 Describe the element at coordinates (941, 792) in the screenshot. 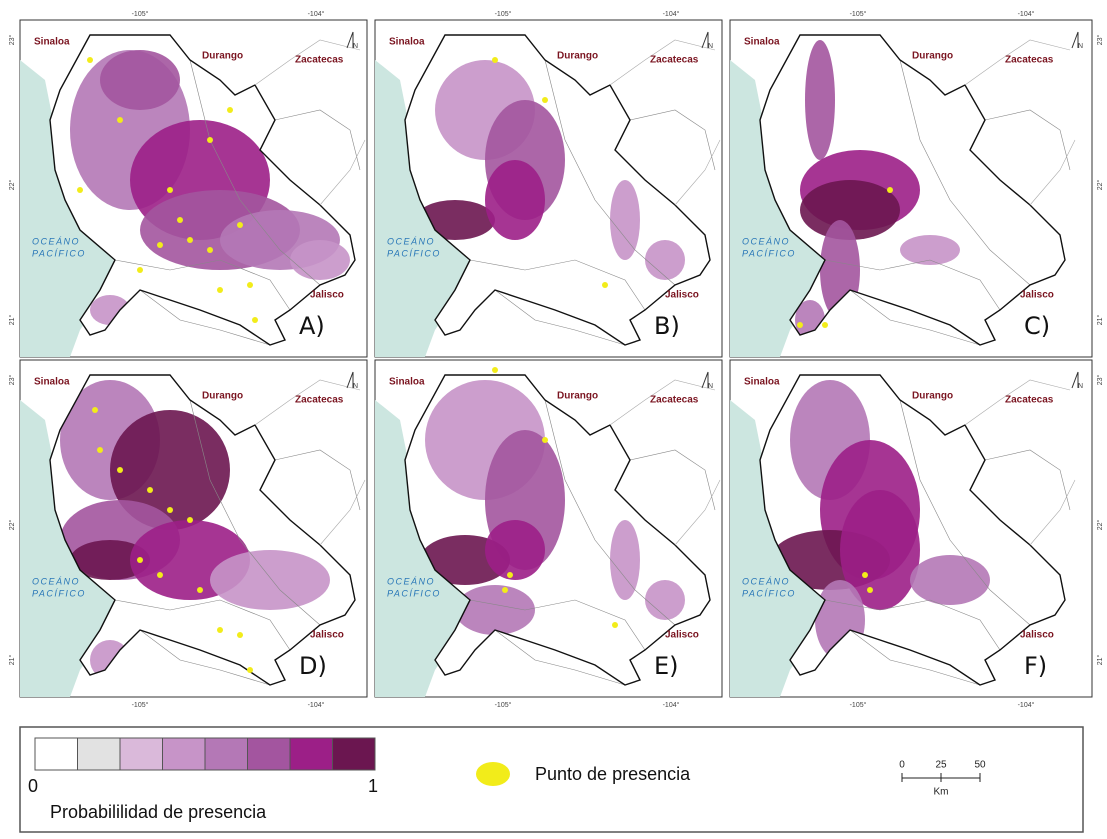

I see `scale-unit: Km` at that location.